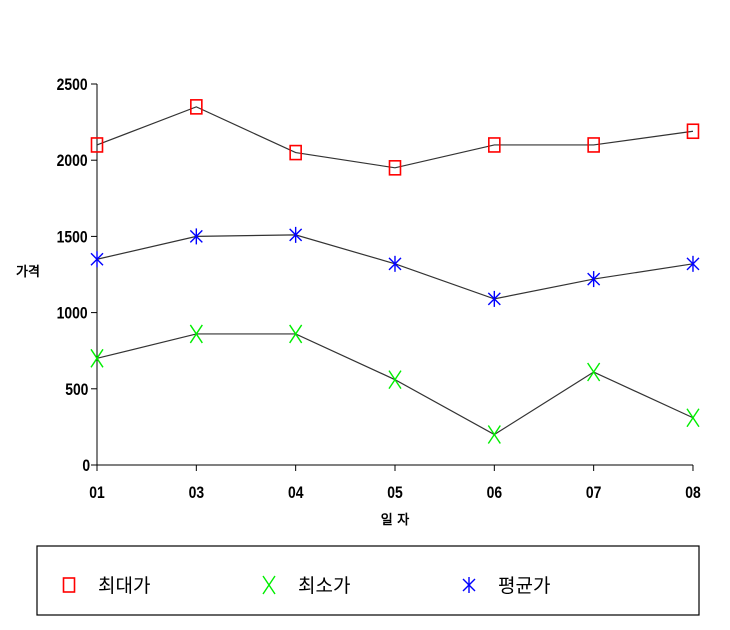 This screenshot has height=630, width=730. I want to click on x-tick-label: 01, so click(97, 493).